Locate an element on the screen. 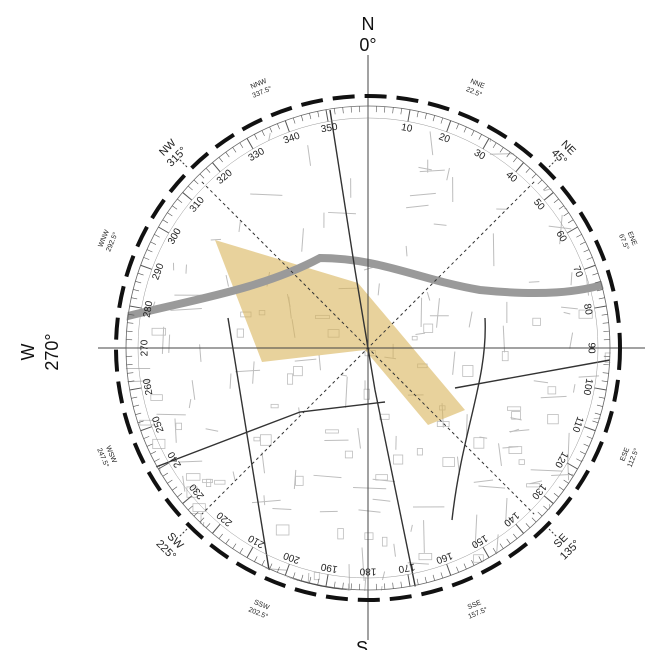 The image size is (645, 655). scale-label: 260 is located at coordinates (149, 386).